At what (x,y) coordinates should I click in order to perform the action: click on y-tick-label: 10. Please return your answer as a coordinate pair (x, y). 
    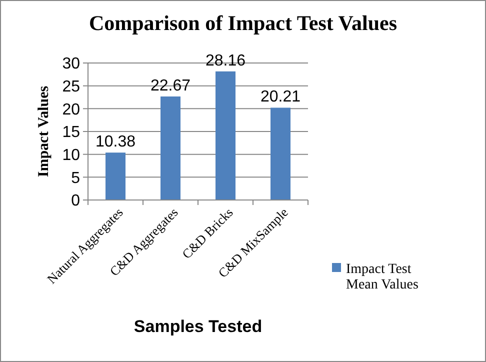
    Looking at the image, I should click on (71, 155).